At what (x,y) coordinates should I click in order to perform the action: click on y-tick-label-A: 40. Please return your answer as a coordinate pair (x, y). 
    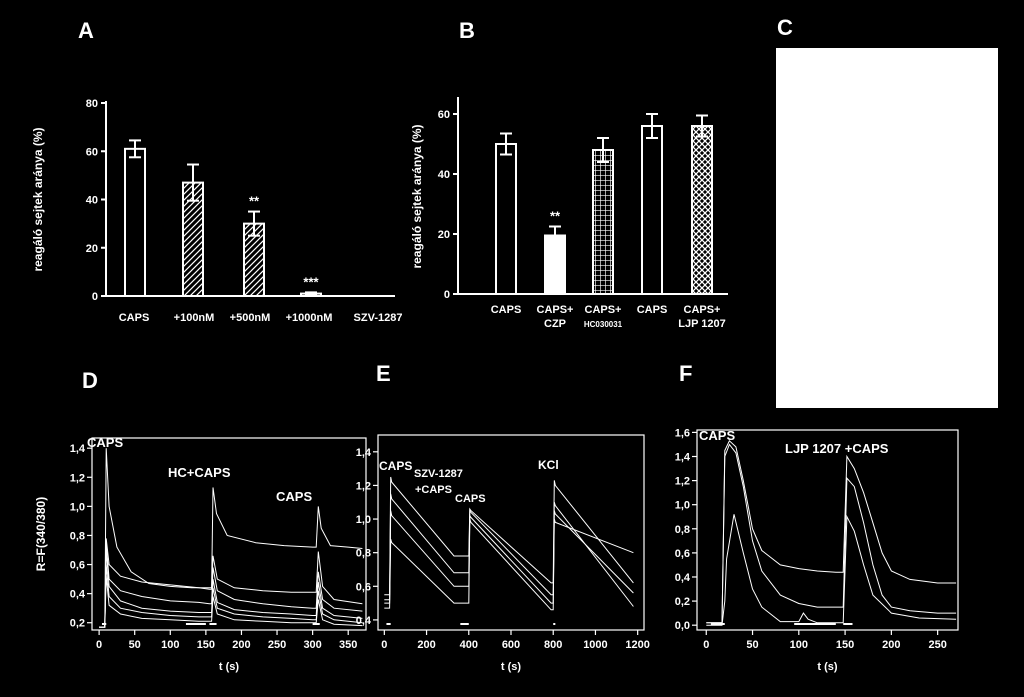
    Looking at the image, I should click on (92, 201).